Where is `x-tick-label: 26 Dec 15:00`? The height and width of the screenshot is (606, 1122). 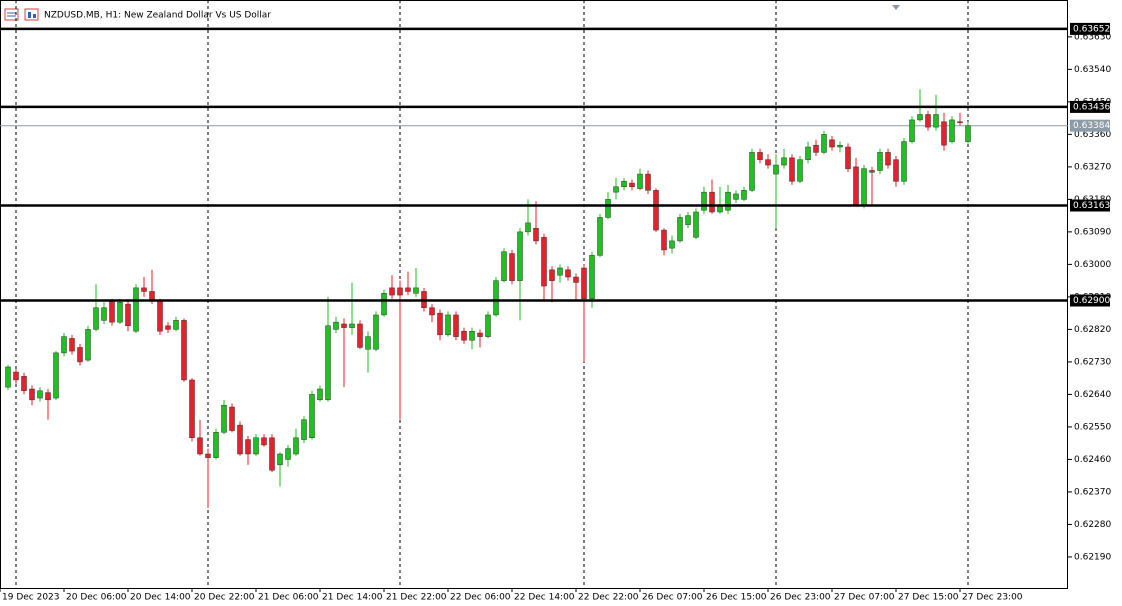
x-tick-label: 26 Dec 15:00 is located at coordinates (736, 598).